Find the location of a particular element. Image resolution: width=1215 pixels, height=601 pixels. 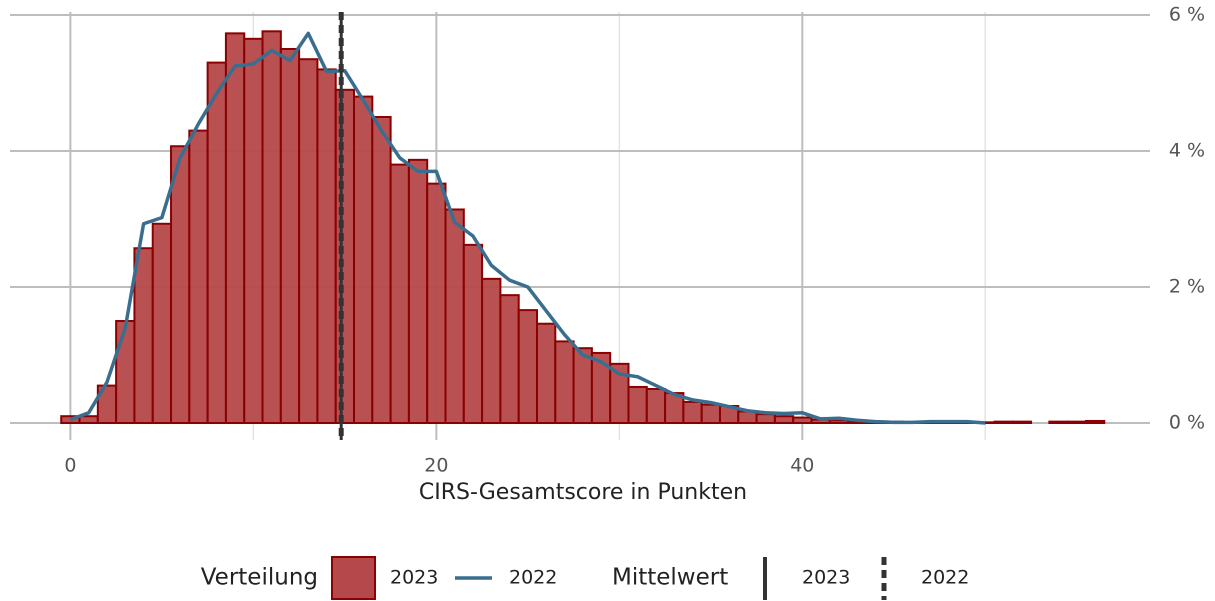

legend: Verteilung 2023 2022 Mittelwert 2023 2022 is located at coordinates (585, 578).